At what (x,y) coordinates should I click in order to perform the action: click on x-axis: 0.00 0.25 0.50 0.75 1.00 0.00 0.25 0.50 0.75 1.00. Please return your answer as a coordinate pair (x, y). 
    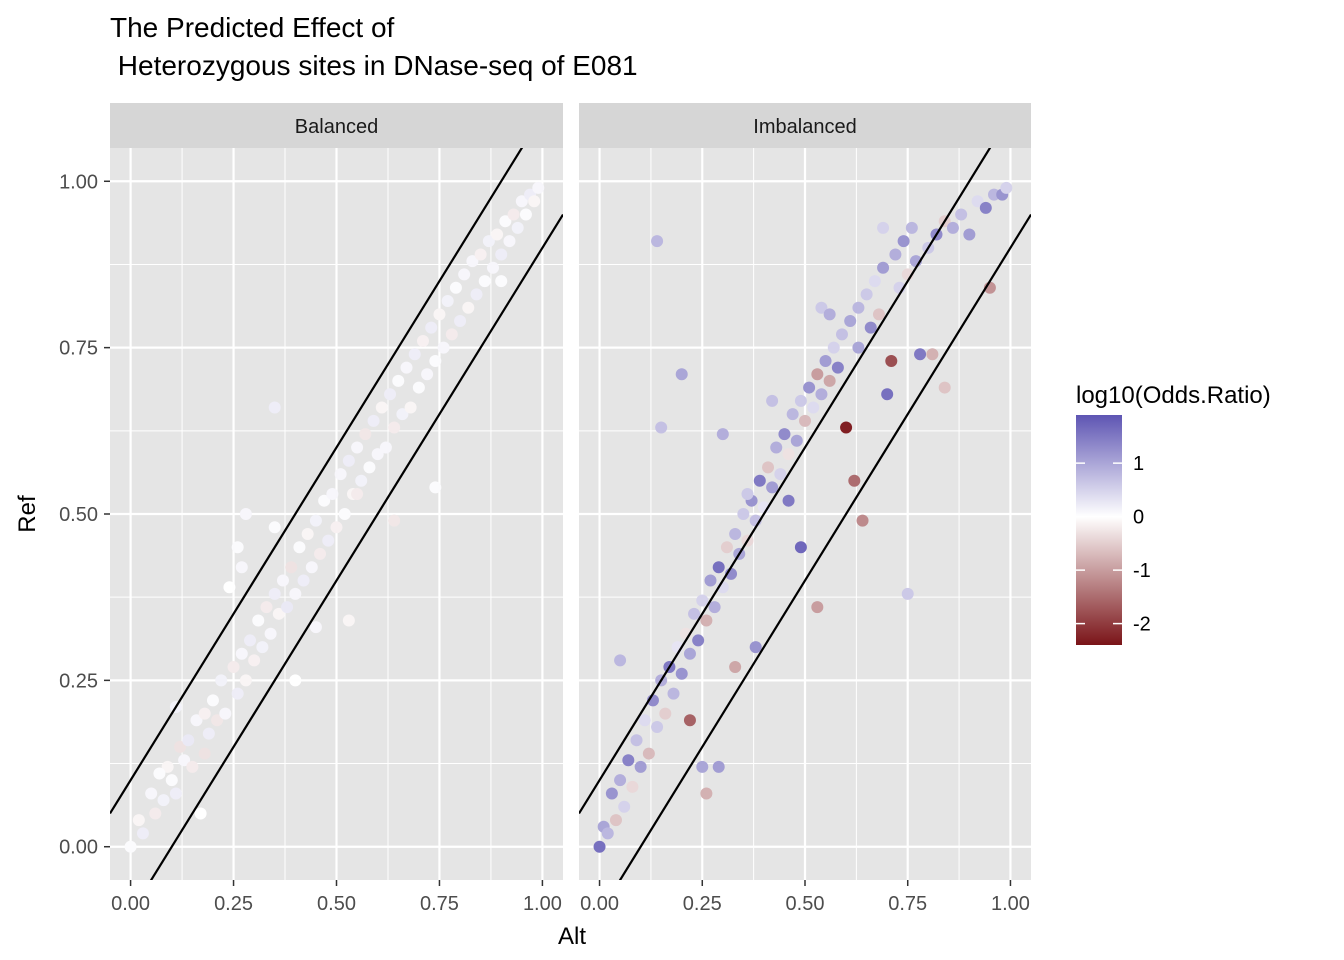
    Looking at the image, I should click on (570, 897).